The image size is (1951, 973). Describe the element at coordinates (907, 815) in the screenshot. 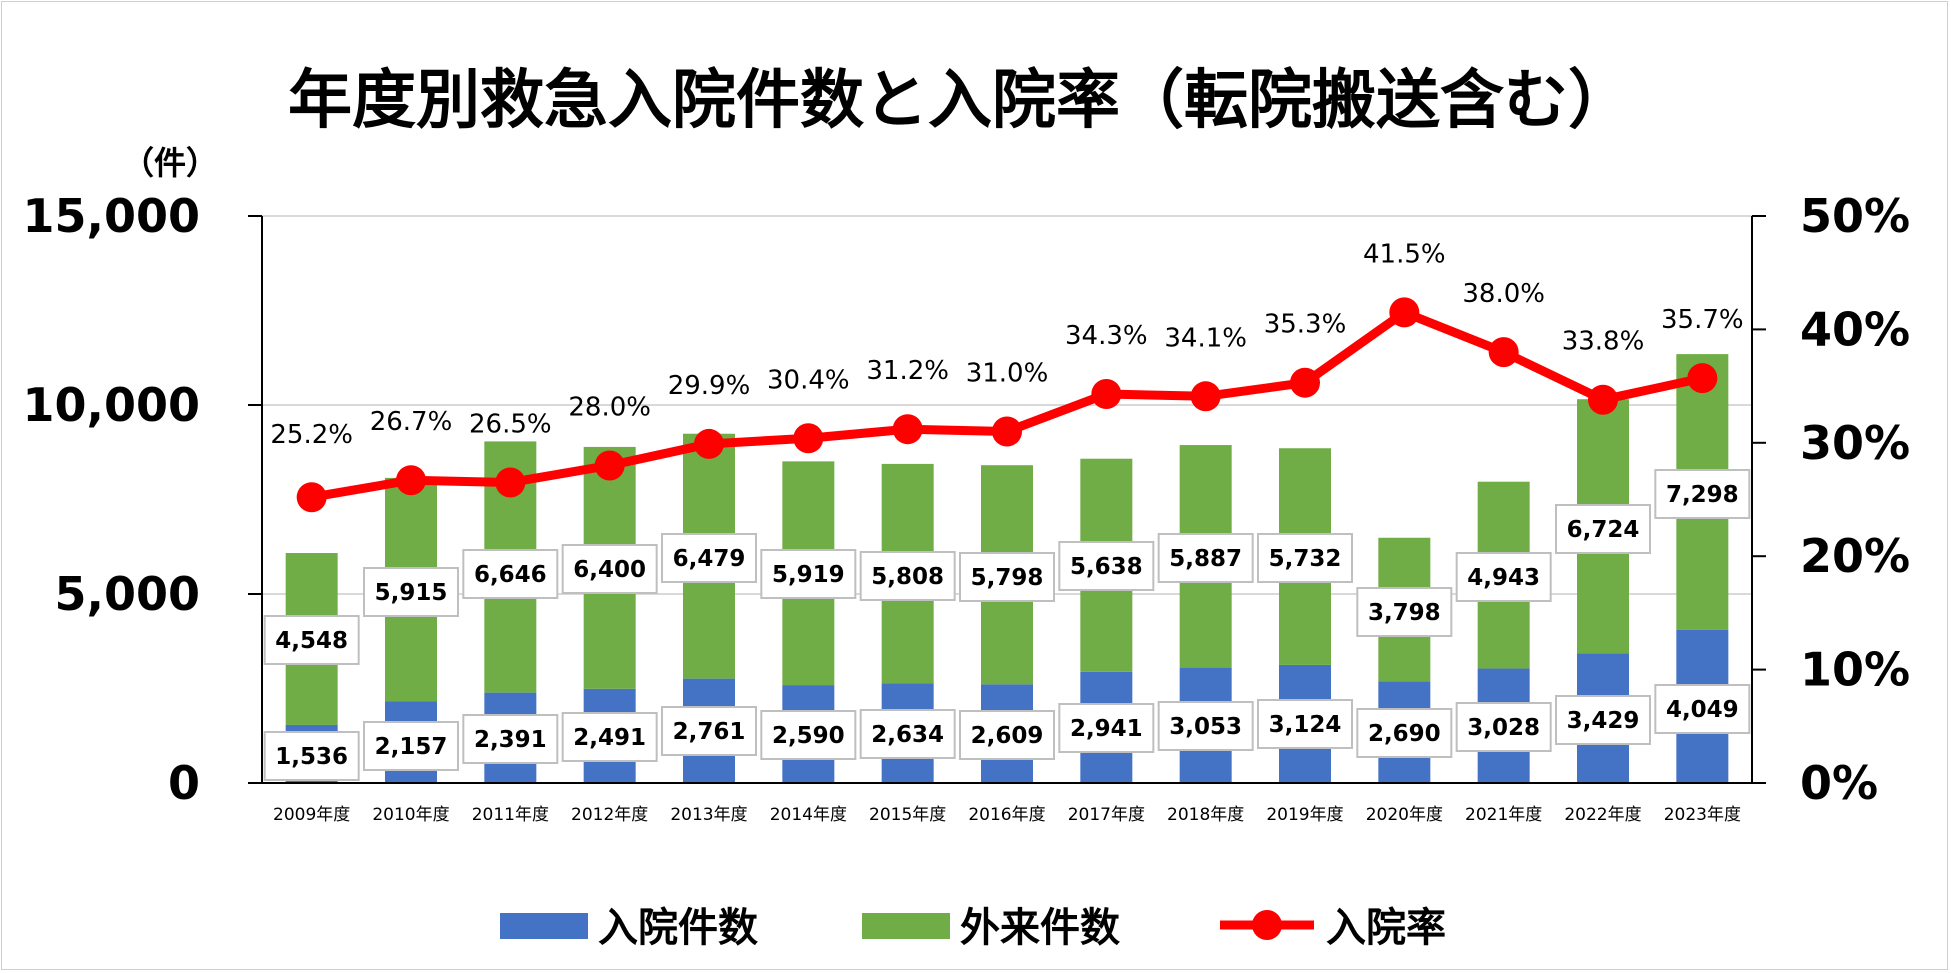

I see `x-tick-label: 2015年度` at that location.